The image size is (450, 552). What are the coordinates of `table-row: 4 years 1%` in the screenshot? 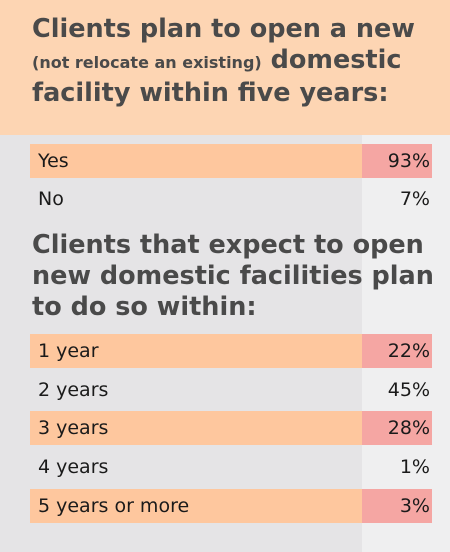 It's located at (231, 469).